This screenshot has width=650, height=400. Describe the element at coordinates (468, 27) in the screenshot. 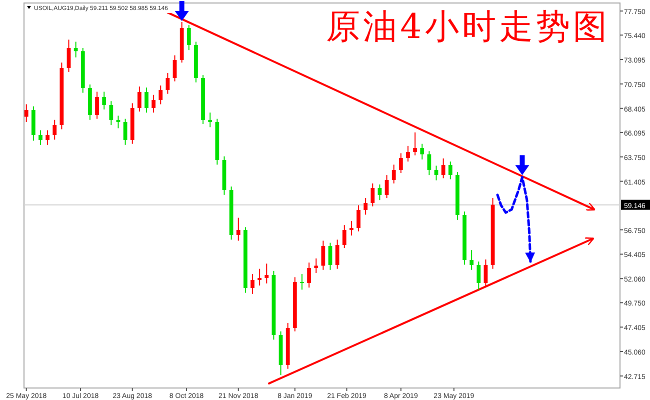

I see `chart-title: 原油4小时走势图` at that location.